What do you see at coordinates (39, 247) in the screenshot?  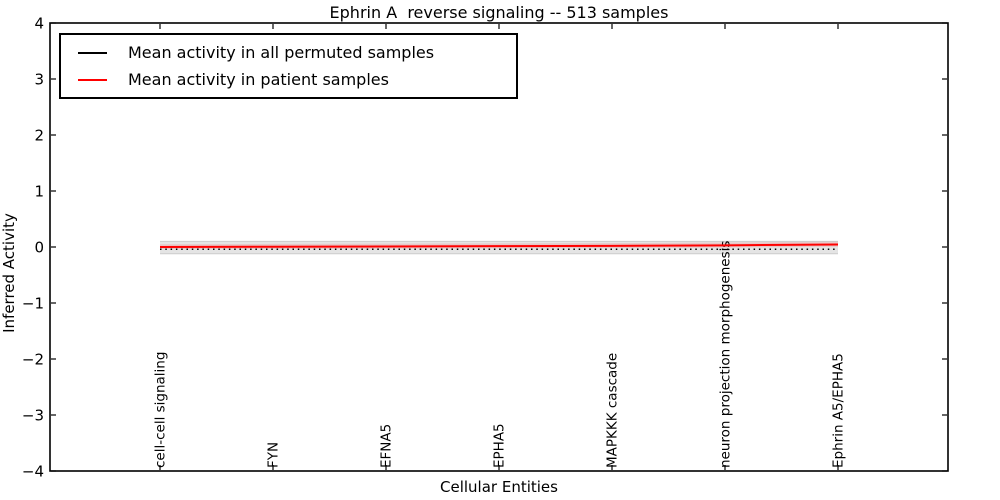 I see `y-tick-label: 0` at bounding box center [39, 247].